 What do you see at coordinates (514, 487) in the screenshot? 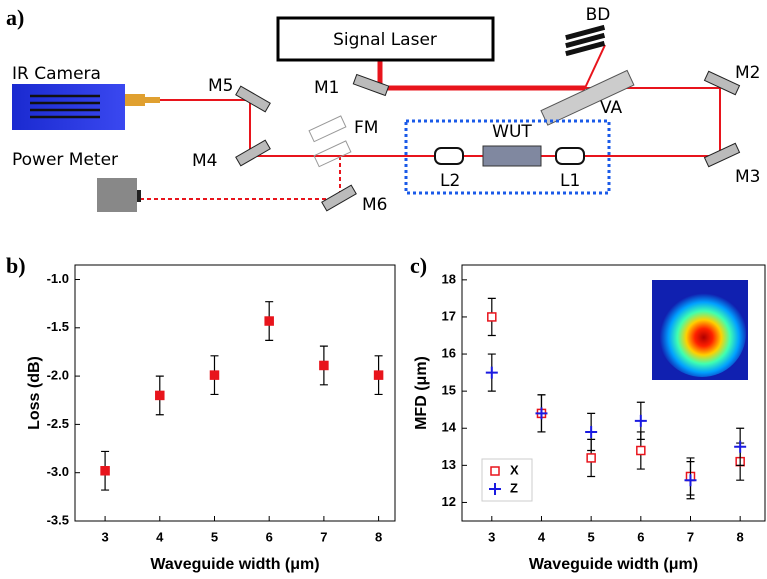
I see `legend-label: Z` at bounding box center [514, 487].